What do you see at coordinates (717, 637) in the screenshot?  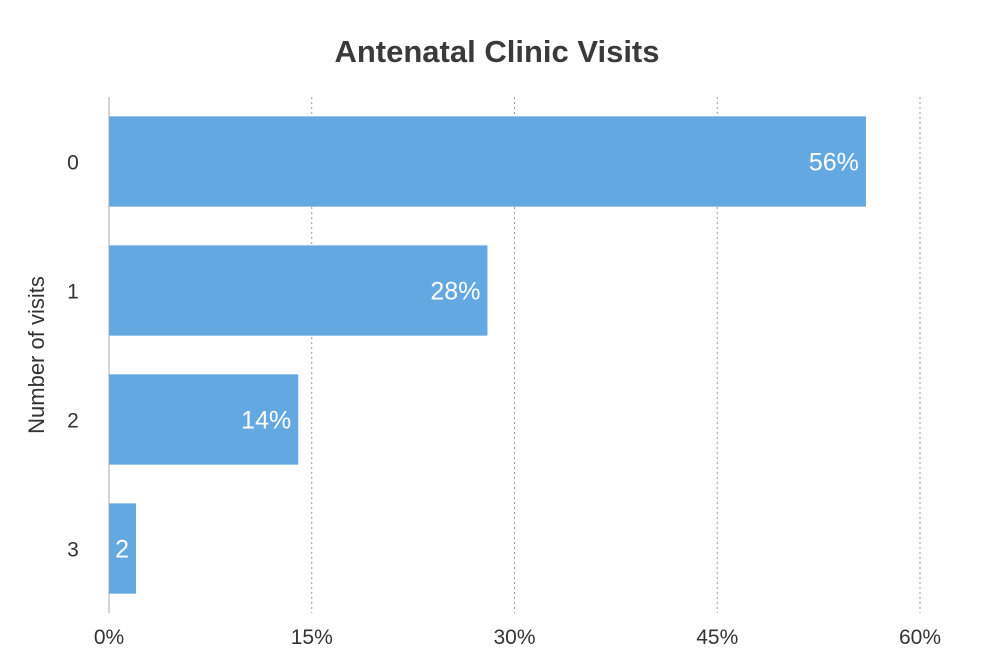 I see `x-tick-label-3: 45%` at bounding box center [717, 637].